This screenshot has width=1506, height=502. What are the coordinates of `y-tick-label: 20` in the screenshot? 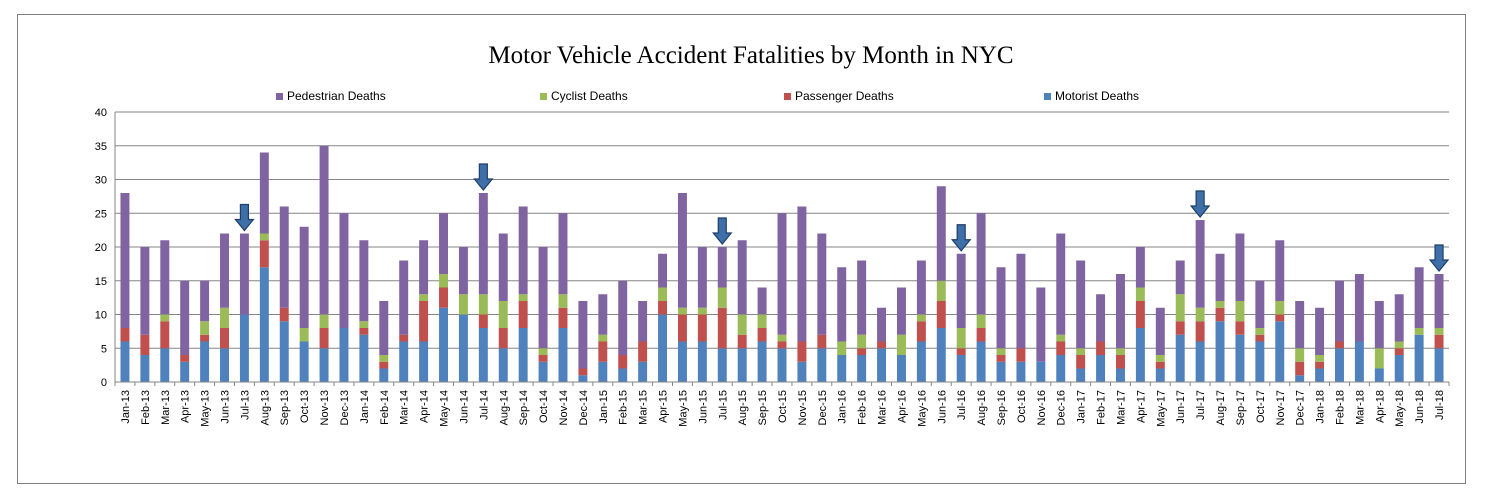 It's located at (101, 248).